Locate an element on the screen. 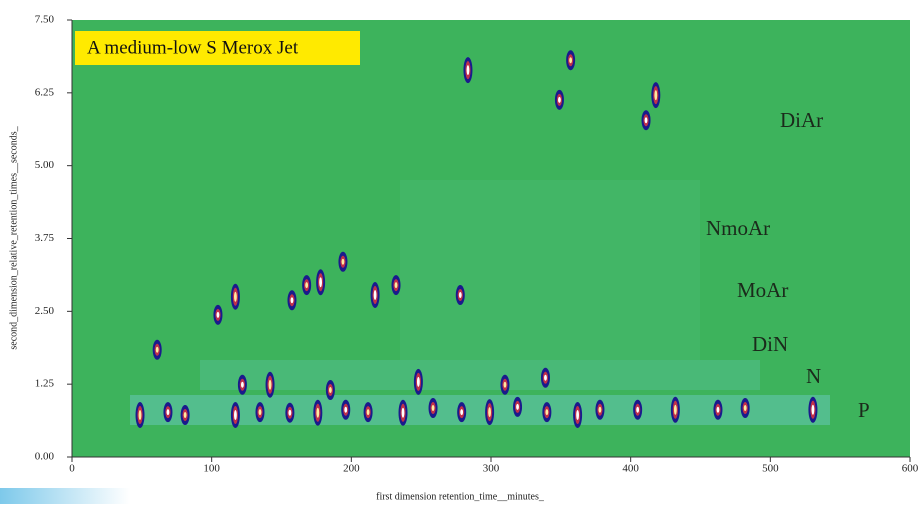 This screenshot has width=923, height=513. chart-title: A medium-low S Merox Jet is located at coordinates (193, 47).